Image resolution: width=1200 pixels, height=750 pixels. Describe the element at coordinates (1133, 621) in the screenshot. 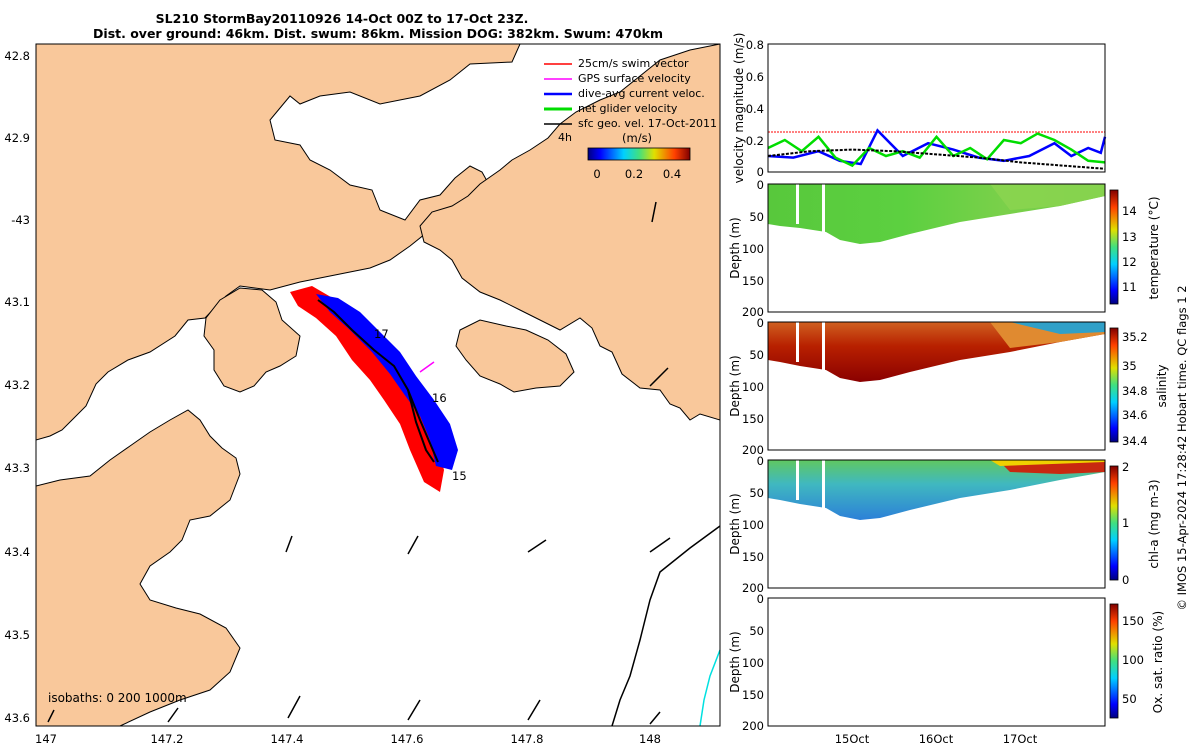

I see `oxygen-cbar-tick: 150` at that location.